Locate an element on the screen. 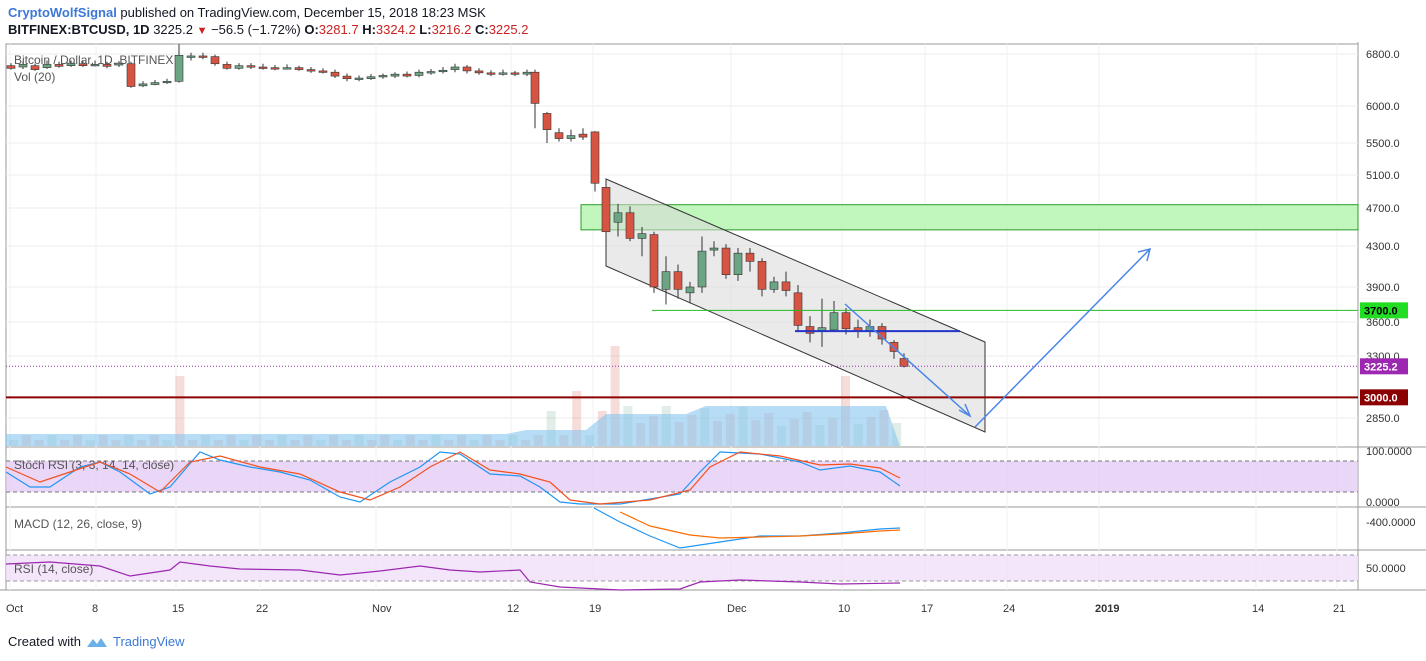  rsi-axis-label: 50.0000 is located at coordinates (1386, 569).